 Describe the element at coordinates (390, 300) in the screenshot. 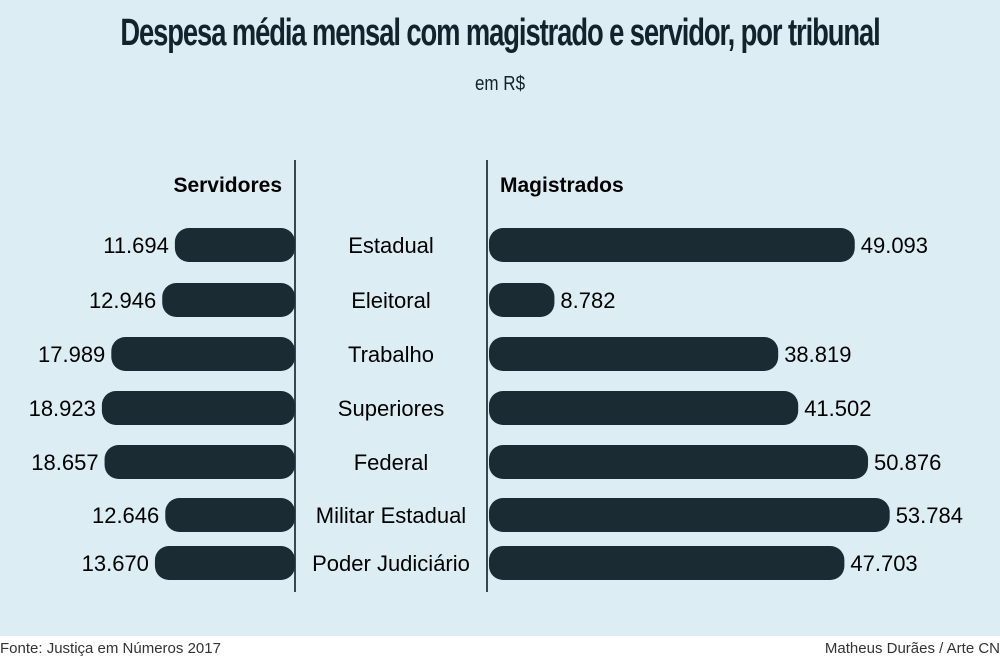

I see `category-label: Eleitoral` at that location.